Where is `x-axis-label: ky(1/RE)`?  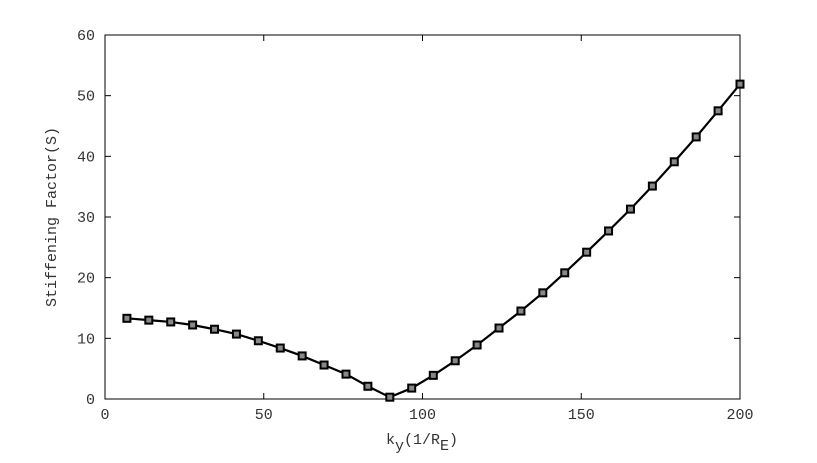 x-axis-label: ky(1/RE) is located at coordinates (422, 443).